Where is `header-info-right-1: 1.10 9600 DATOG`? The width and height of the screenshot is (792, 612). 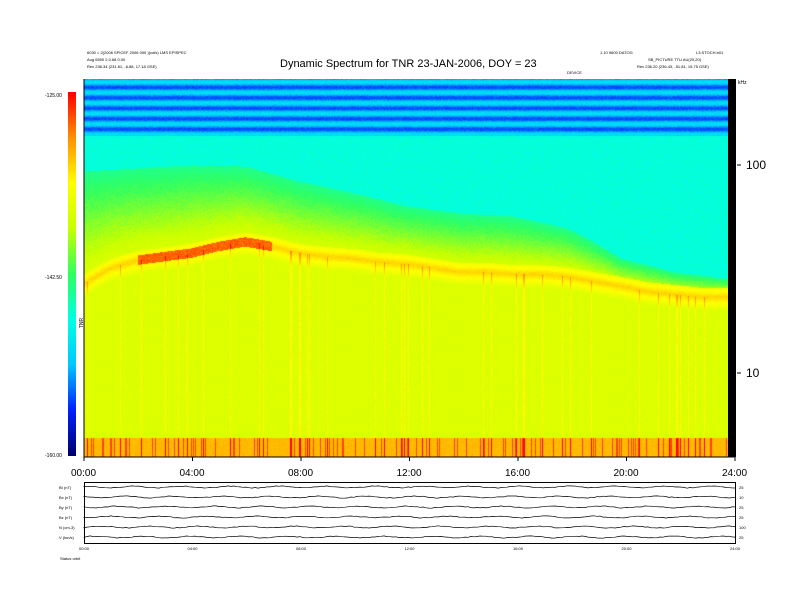
header-info-right-1: 1.10 9600 DATOG is located at coordinates (616, 52).